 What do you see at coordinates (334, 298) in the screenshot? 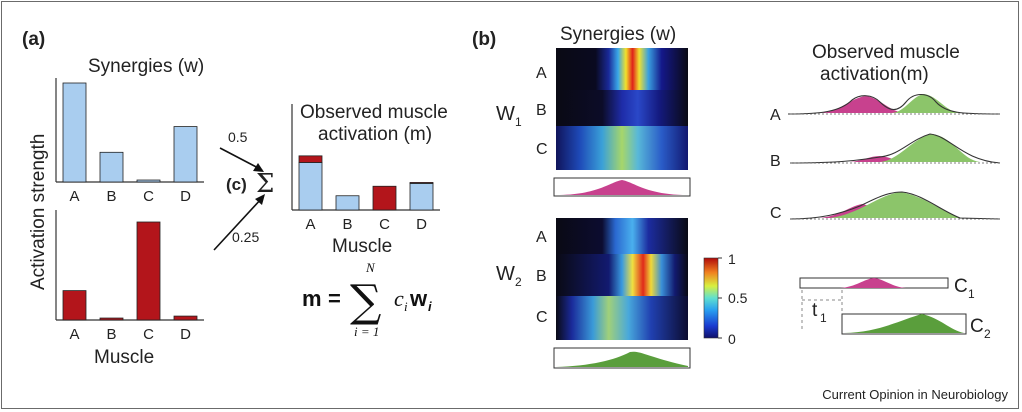
I see `eq-equals: =` at bounding box center [334, 298].